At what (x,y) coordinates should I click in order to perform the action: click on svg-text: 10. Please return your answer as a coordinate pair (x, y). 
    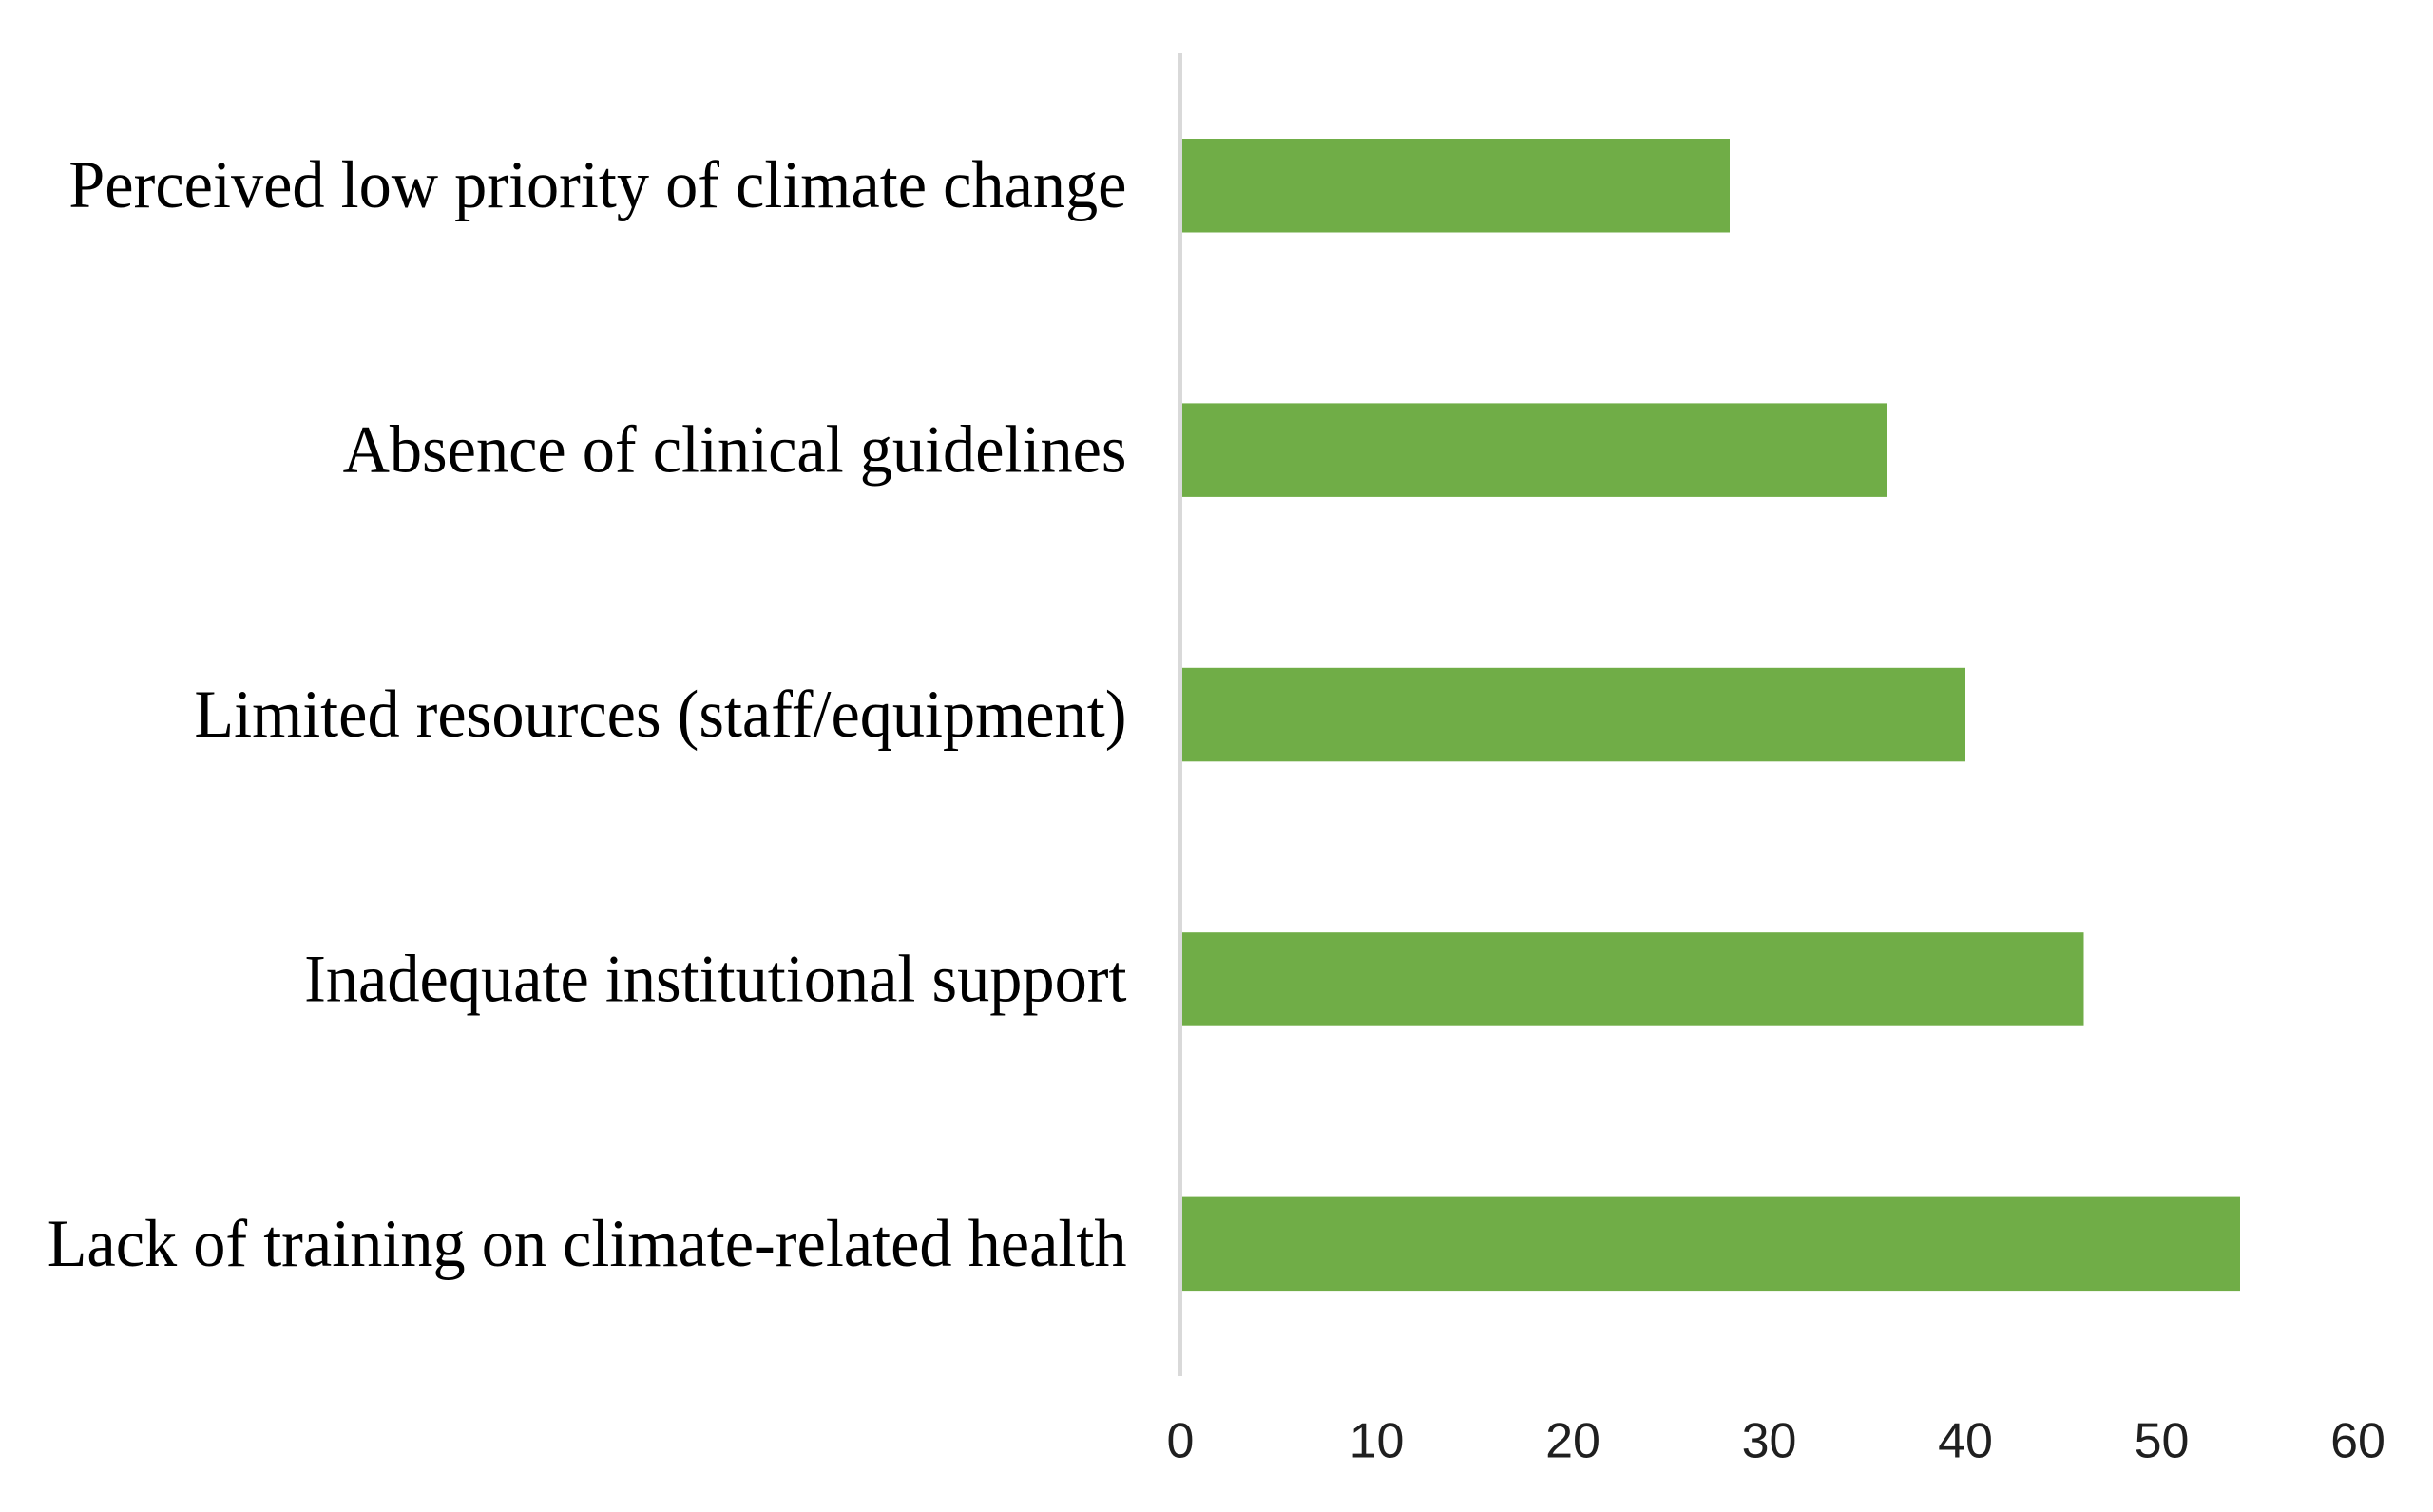
    Looking at the image, I should click on (1377, 1441).